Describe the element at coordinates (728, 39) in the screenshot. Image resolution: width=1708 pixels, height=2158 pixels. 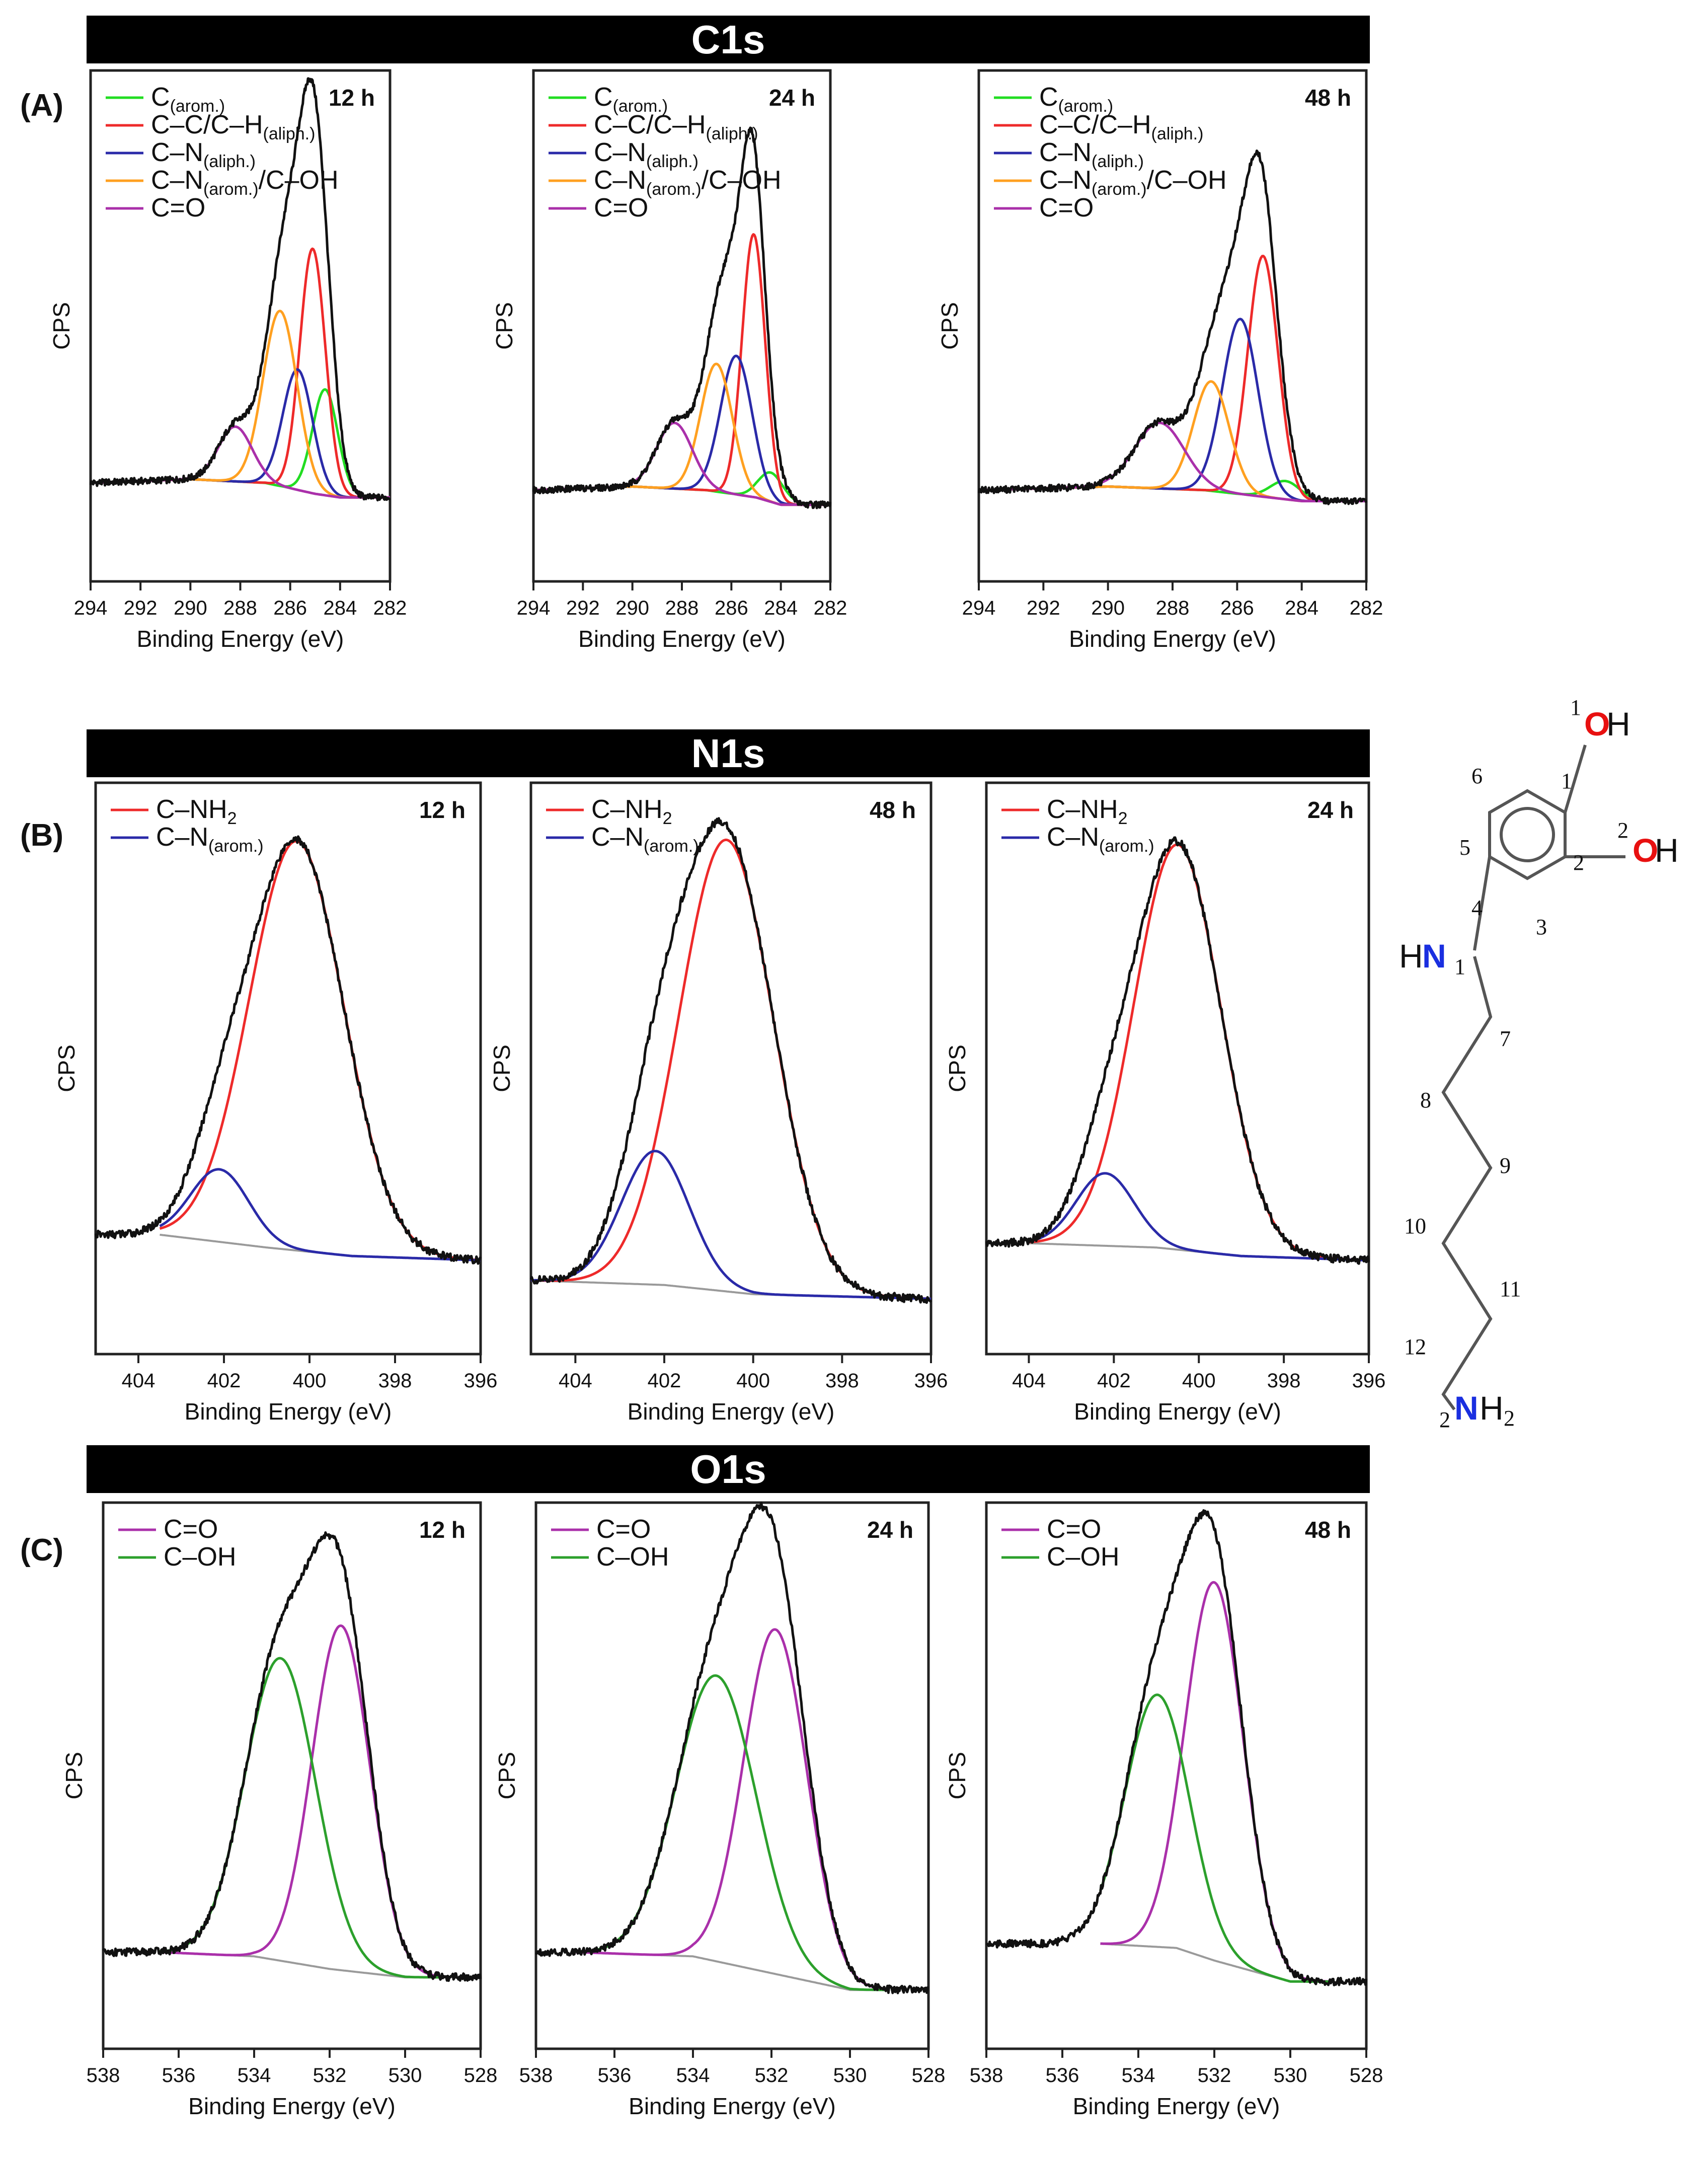
I see `banner-c1s-label: C1s` at that location.